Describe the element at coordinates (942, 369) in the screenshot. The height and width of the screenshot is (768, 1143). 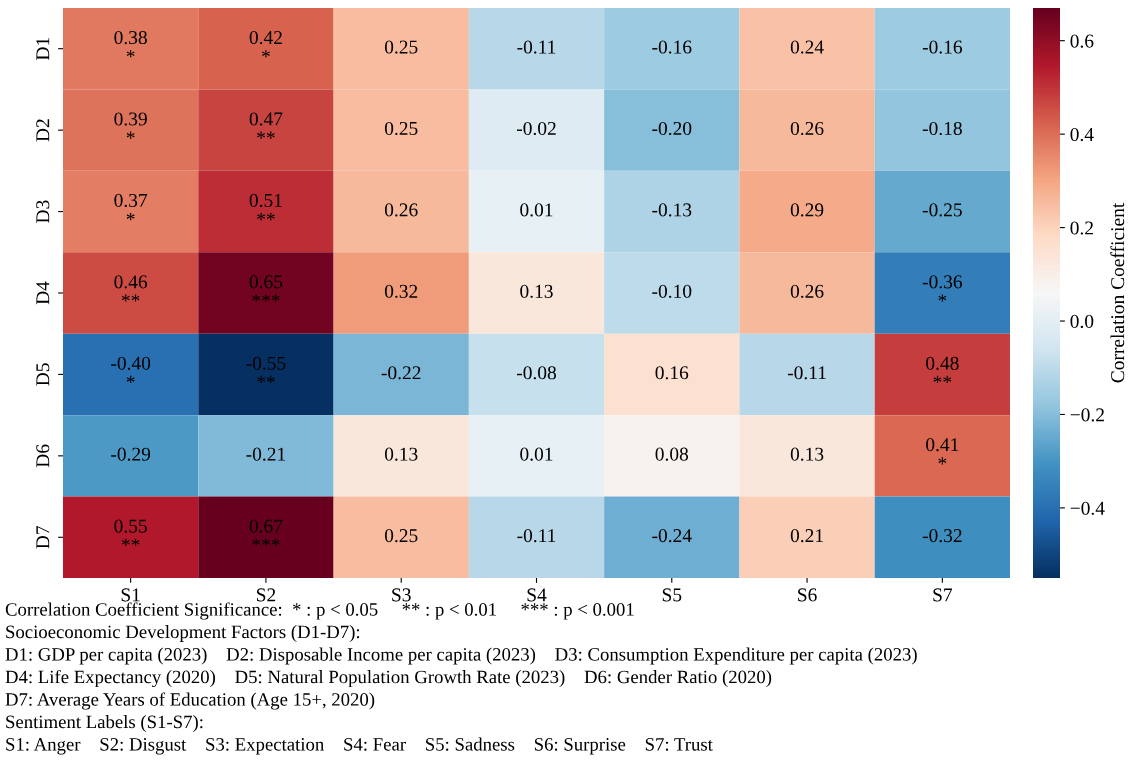
I see `data-label: 0.48 **` at that location.